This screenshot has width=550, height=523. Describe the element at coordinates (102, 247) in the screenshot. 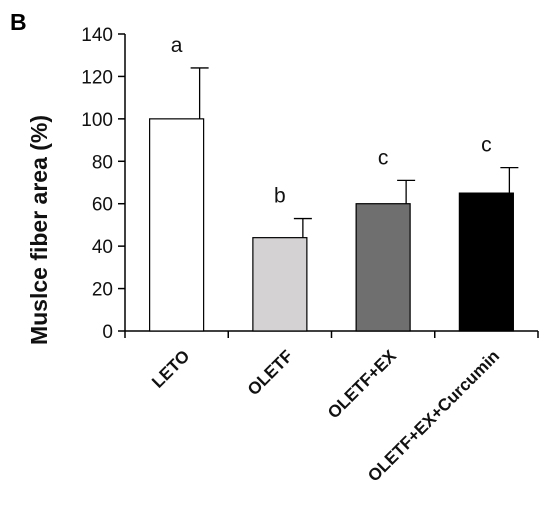

I see `y-tick-label: 40` at that location.